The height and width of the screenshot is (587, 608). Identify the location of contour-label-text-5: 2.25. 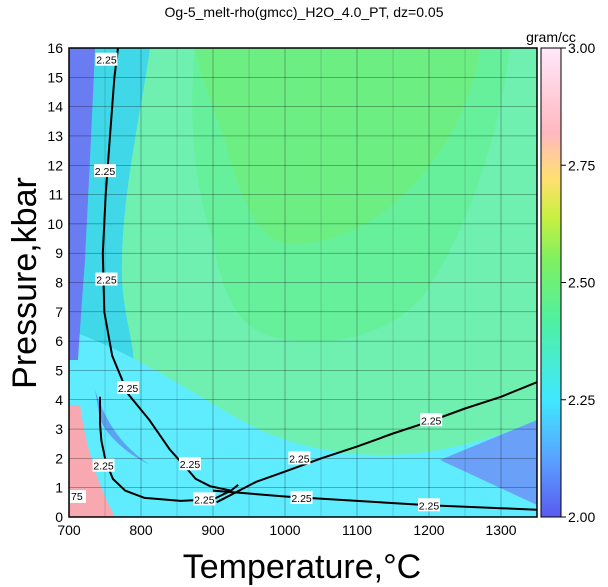
(103, 467).